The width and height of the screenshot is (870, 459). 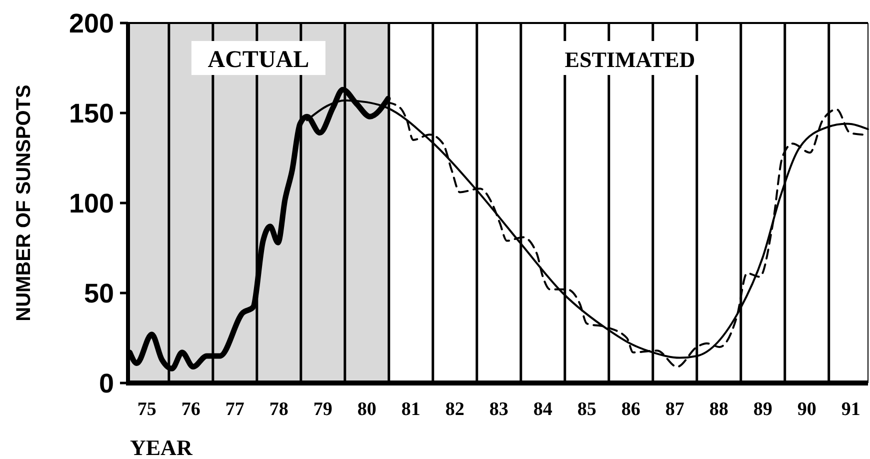 I want to click on y-tick-label: 150, so click(x=91, y=113).